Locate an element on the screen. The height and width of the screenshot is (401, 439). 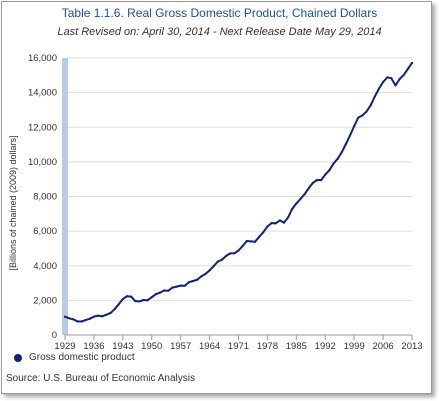
y-tick-label: 10,000 is located at coordinates (42, 162).